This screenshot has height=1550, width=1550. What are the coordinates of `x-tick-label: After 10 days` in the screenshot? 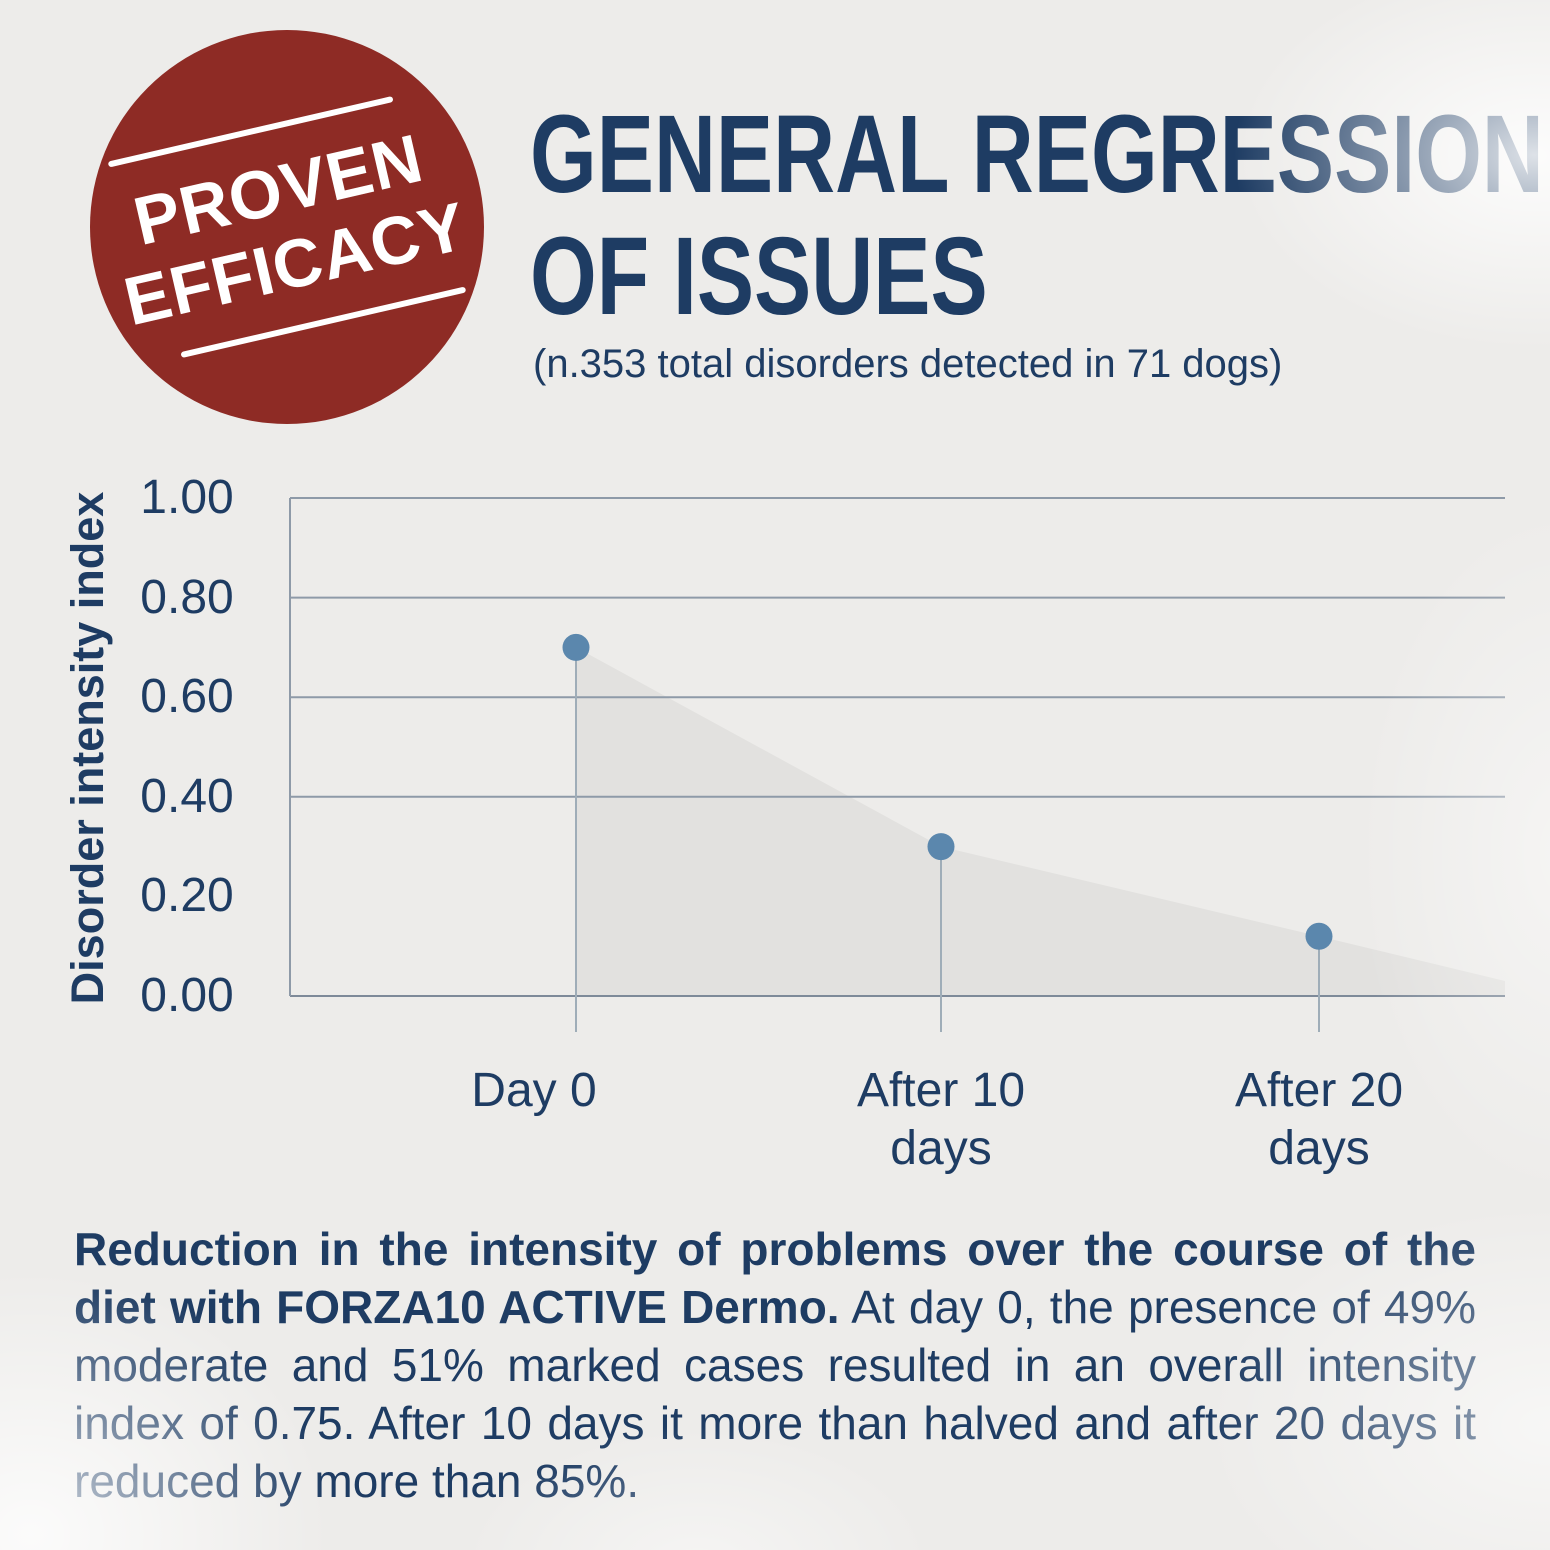 It's located at (941, 1120).